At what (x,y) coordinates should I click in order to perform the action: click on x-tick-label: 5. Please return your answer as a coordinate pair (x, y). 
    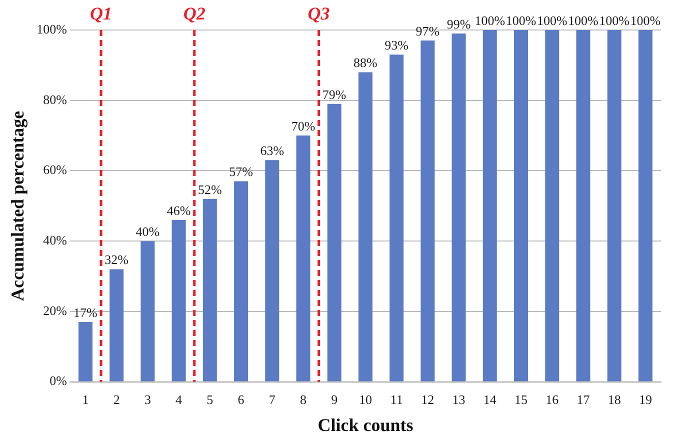
    Looking at the image, I should click on (210, 400).